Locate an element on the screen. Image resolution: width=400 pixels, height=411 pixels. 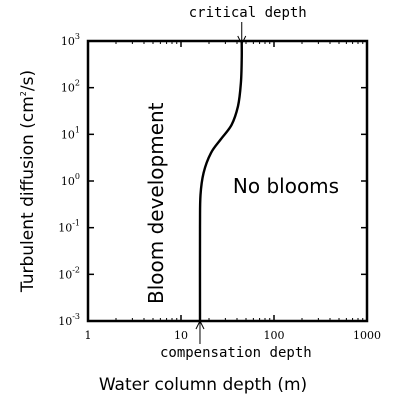
region-label-left: Bloom development is located at coordinates (156, 203).